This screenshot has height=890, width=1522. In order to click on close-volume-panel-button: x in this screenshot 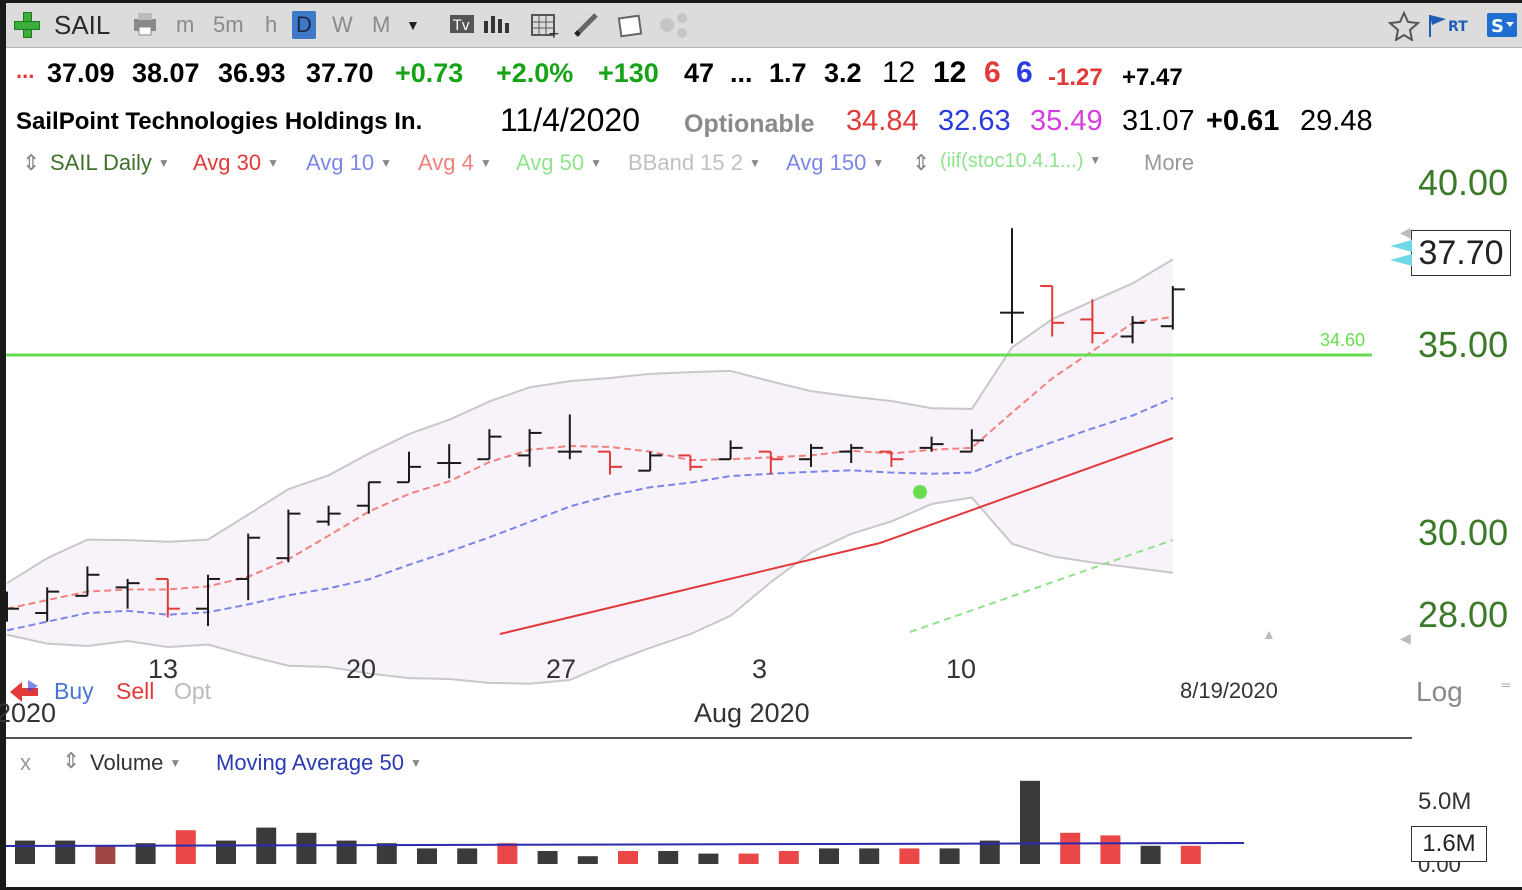, I will do `click(25, 762)`.